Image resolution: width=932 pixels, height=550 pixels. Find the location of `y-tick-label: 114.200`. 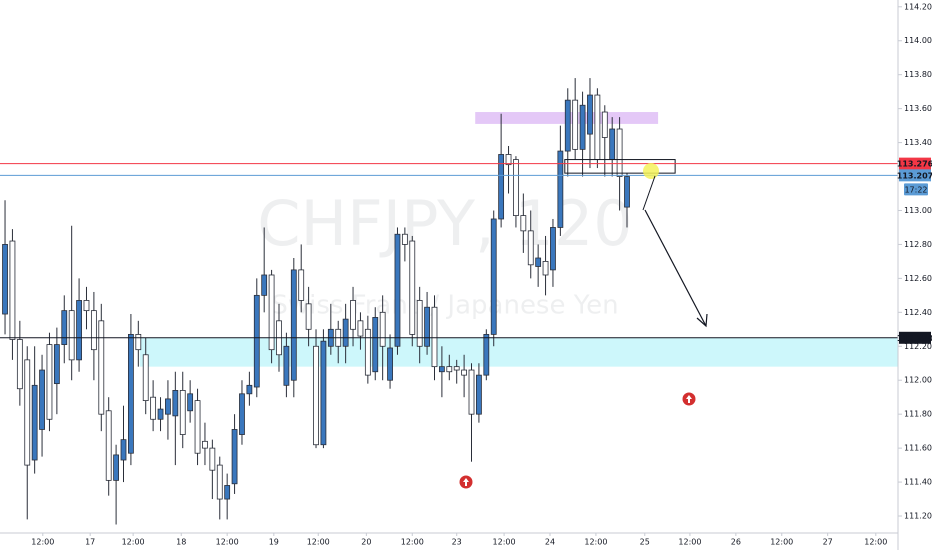

y-tick-label: 114.200 is located at coordinates (918, 6).